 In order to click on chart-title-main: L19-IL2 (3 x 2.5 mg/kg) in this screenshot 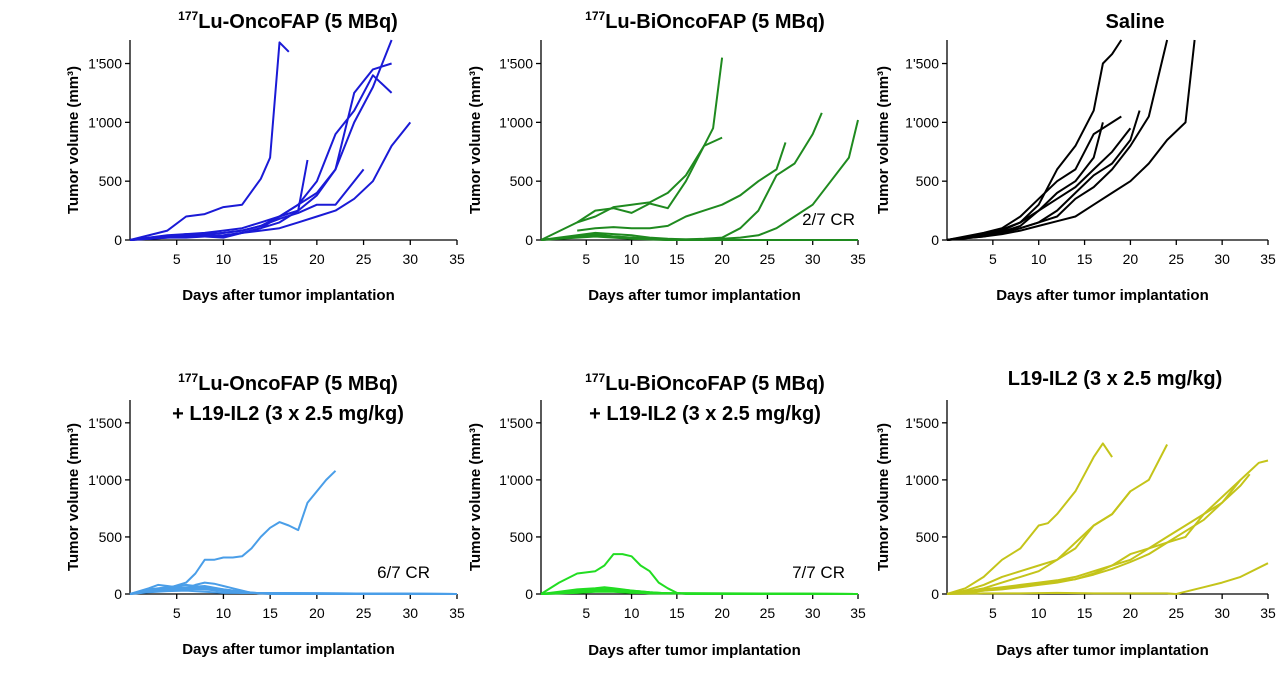, I will do `click(1115, 379)`.